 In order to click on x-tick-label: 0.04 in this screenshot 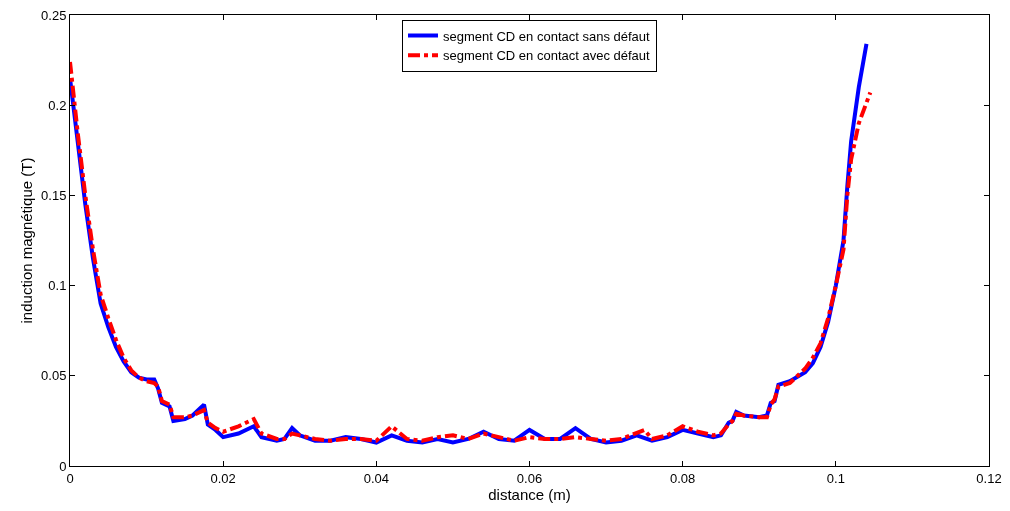, I will do `click(376, 478)`.